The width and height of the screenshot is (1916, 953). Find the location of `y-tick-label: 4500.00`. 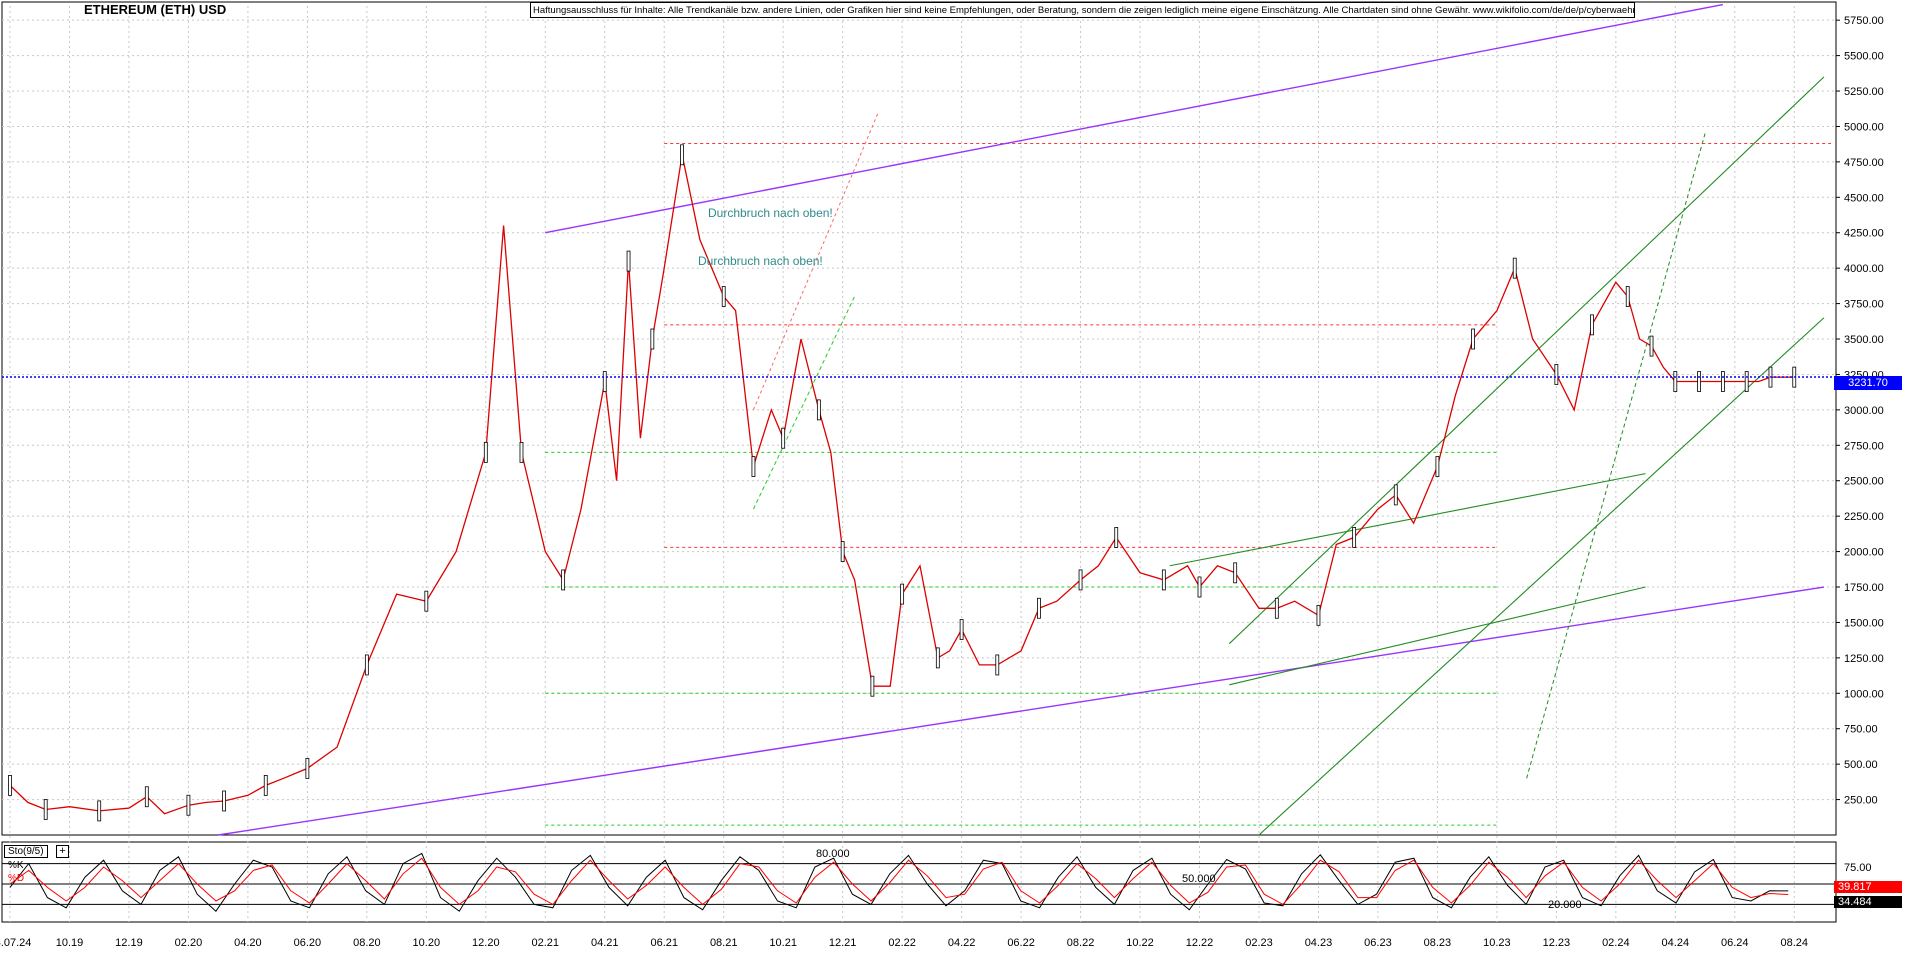

y-tick-label: 4500.00 is located at coordinates (1864, 198).